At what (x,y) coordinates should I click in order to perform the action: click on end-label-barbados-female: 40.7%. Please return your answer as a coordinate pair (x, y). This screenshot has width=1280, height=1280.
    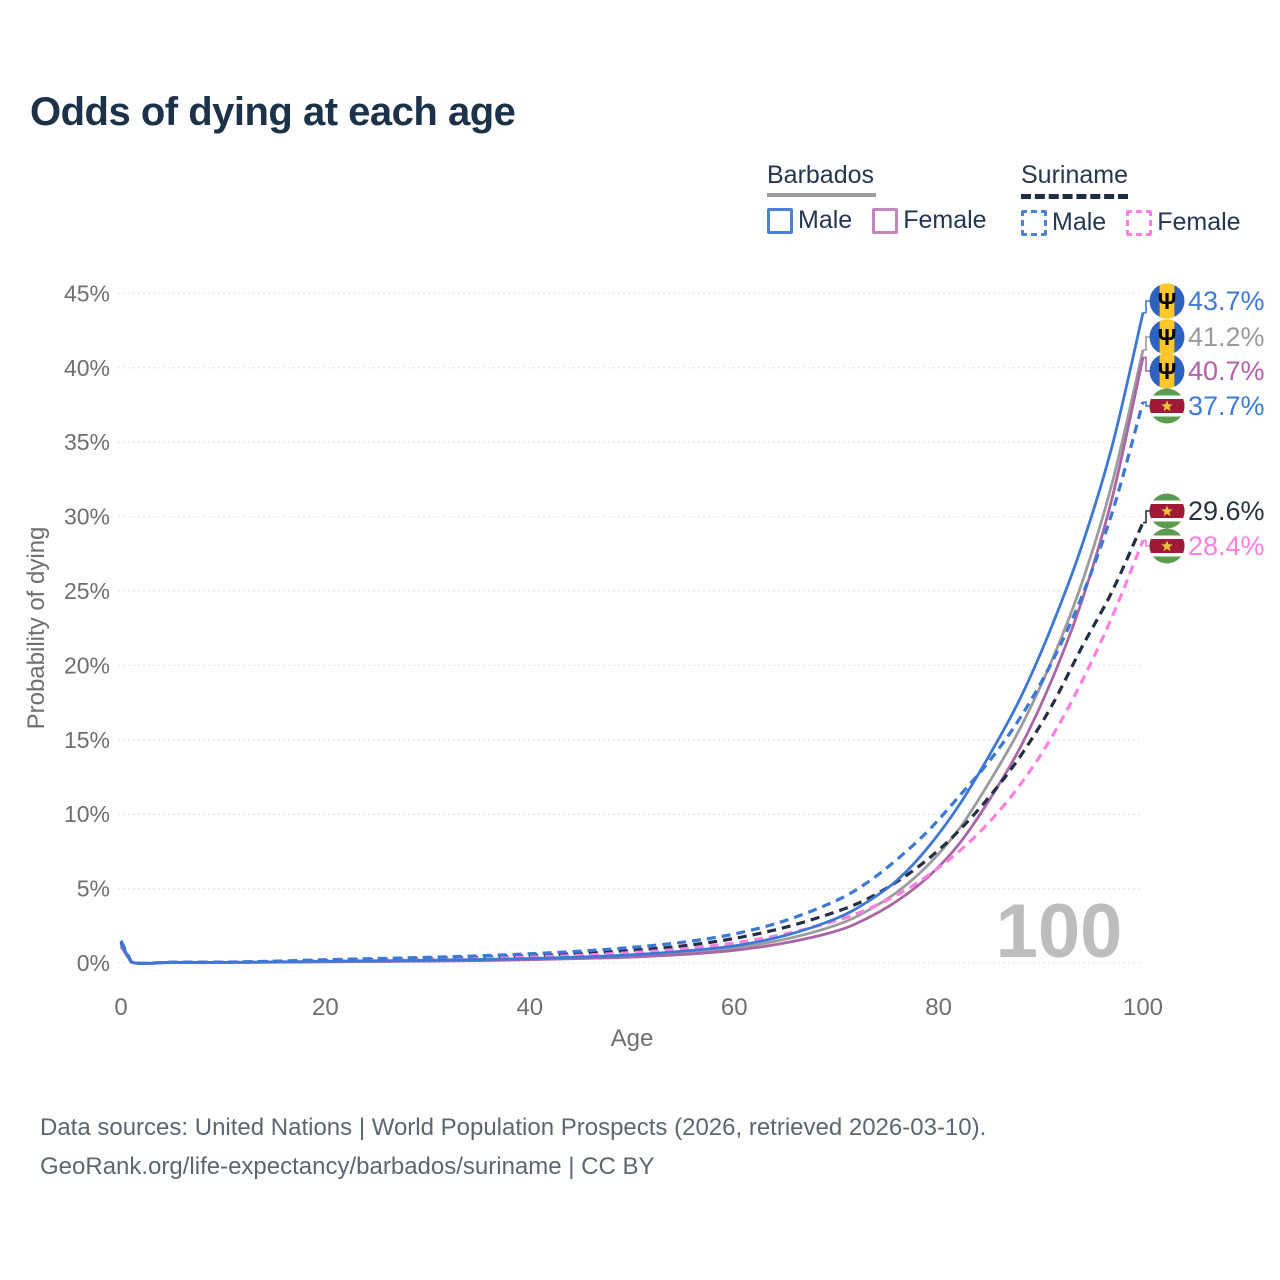
    Looking at the image, I should click on (1226, 371).